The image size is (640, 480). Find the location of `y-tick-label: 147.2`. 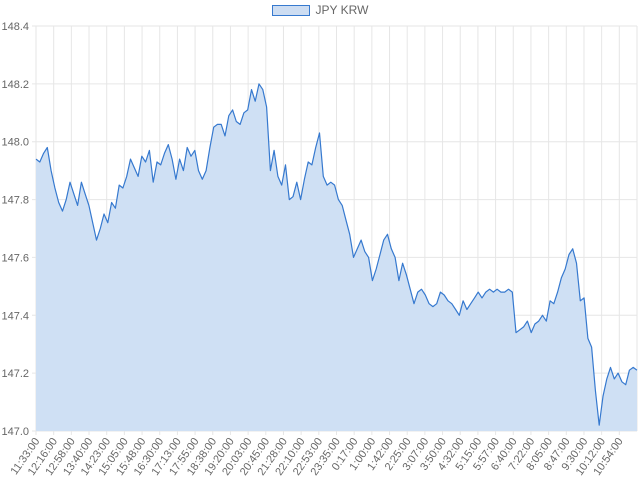

y-tick-label: 147.2 is located at coordinates (15, 374).